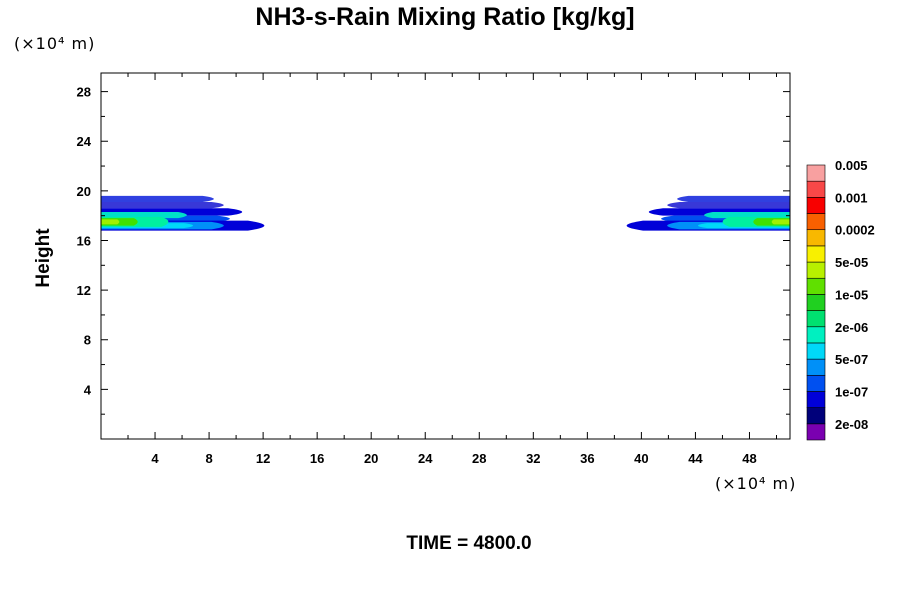  I want to click on x-tick-label: 20, so click(371, 458).